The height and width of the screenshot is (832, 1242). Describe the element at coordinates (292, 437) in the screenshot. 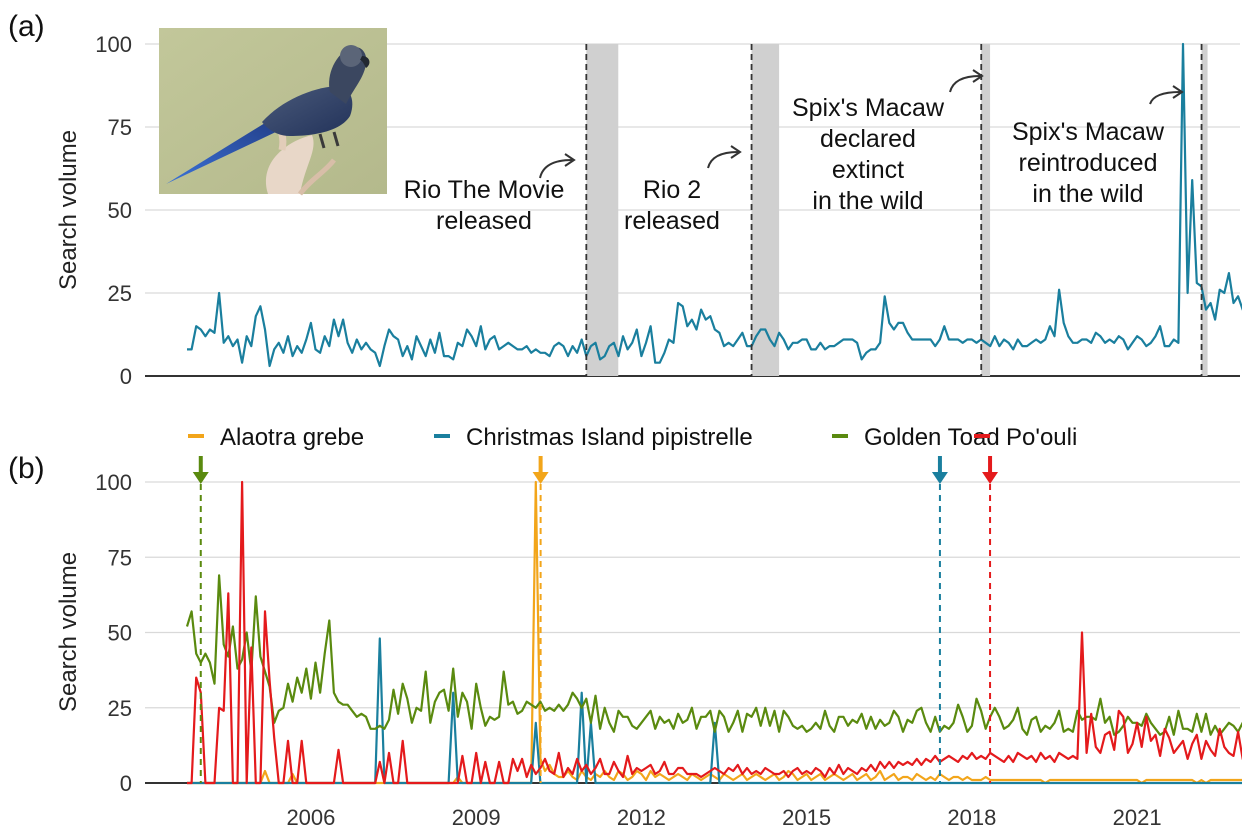

I see `legend-label: Alaotra grebe` at that location.